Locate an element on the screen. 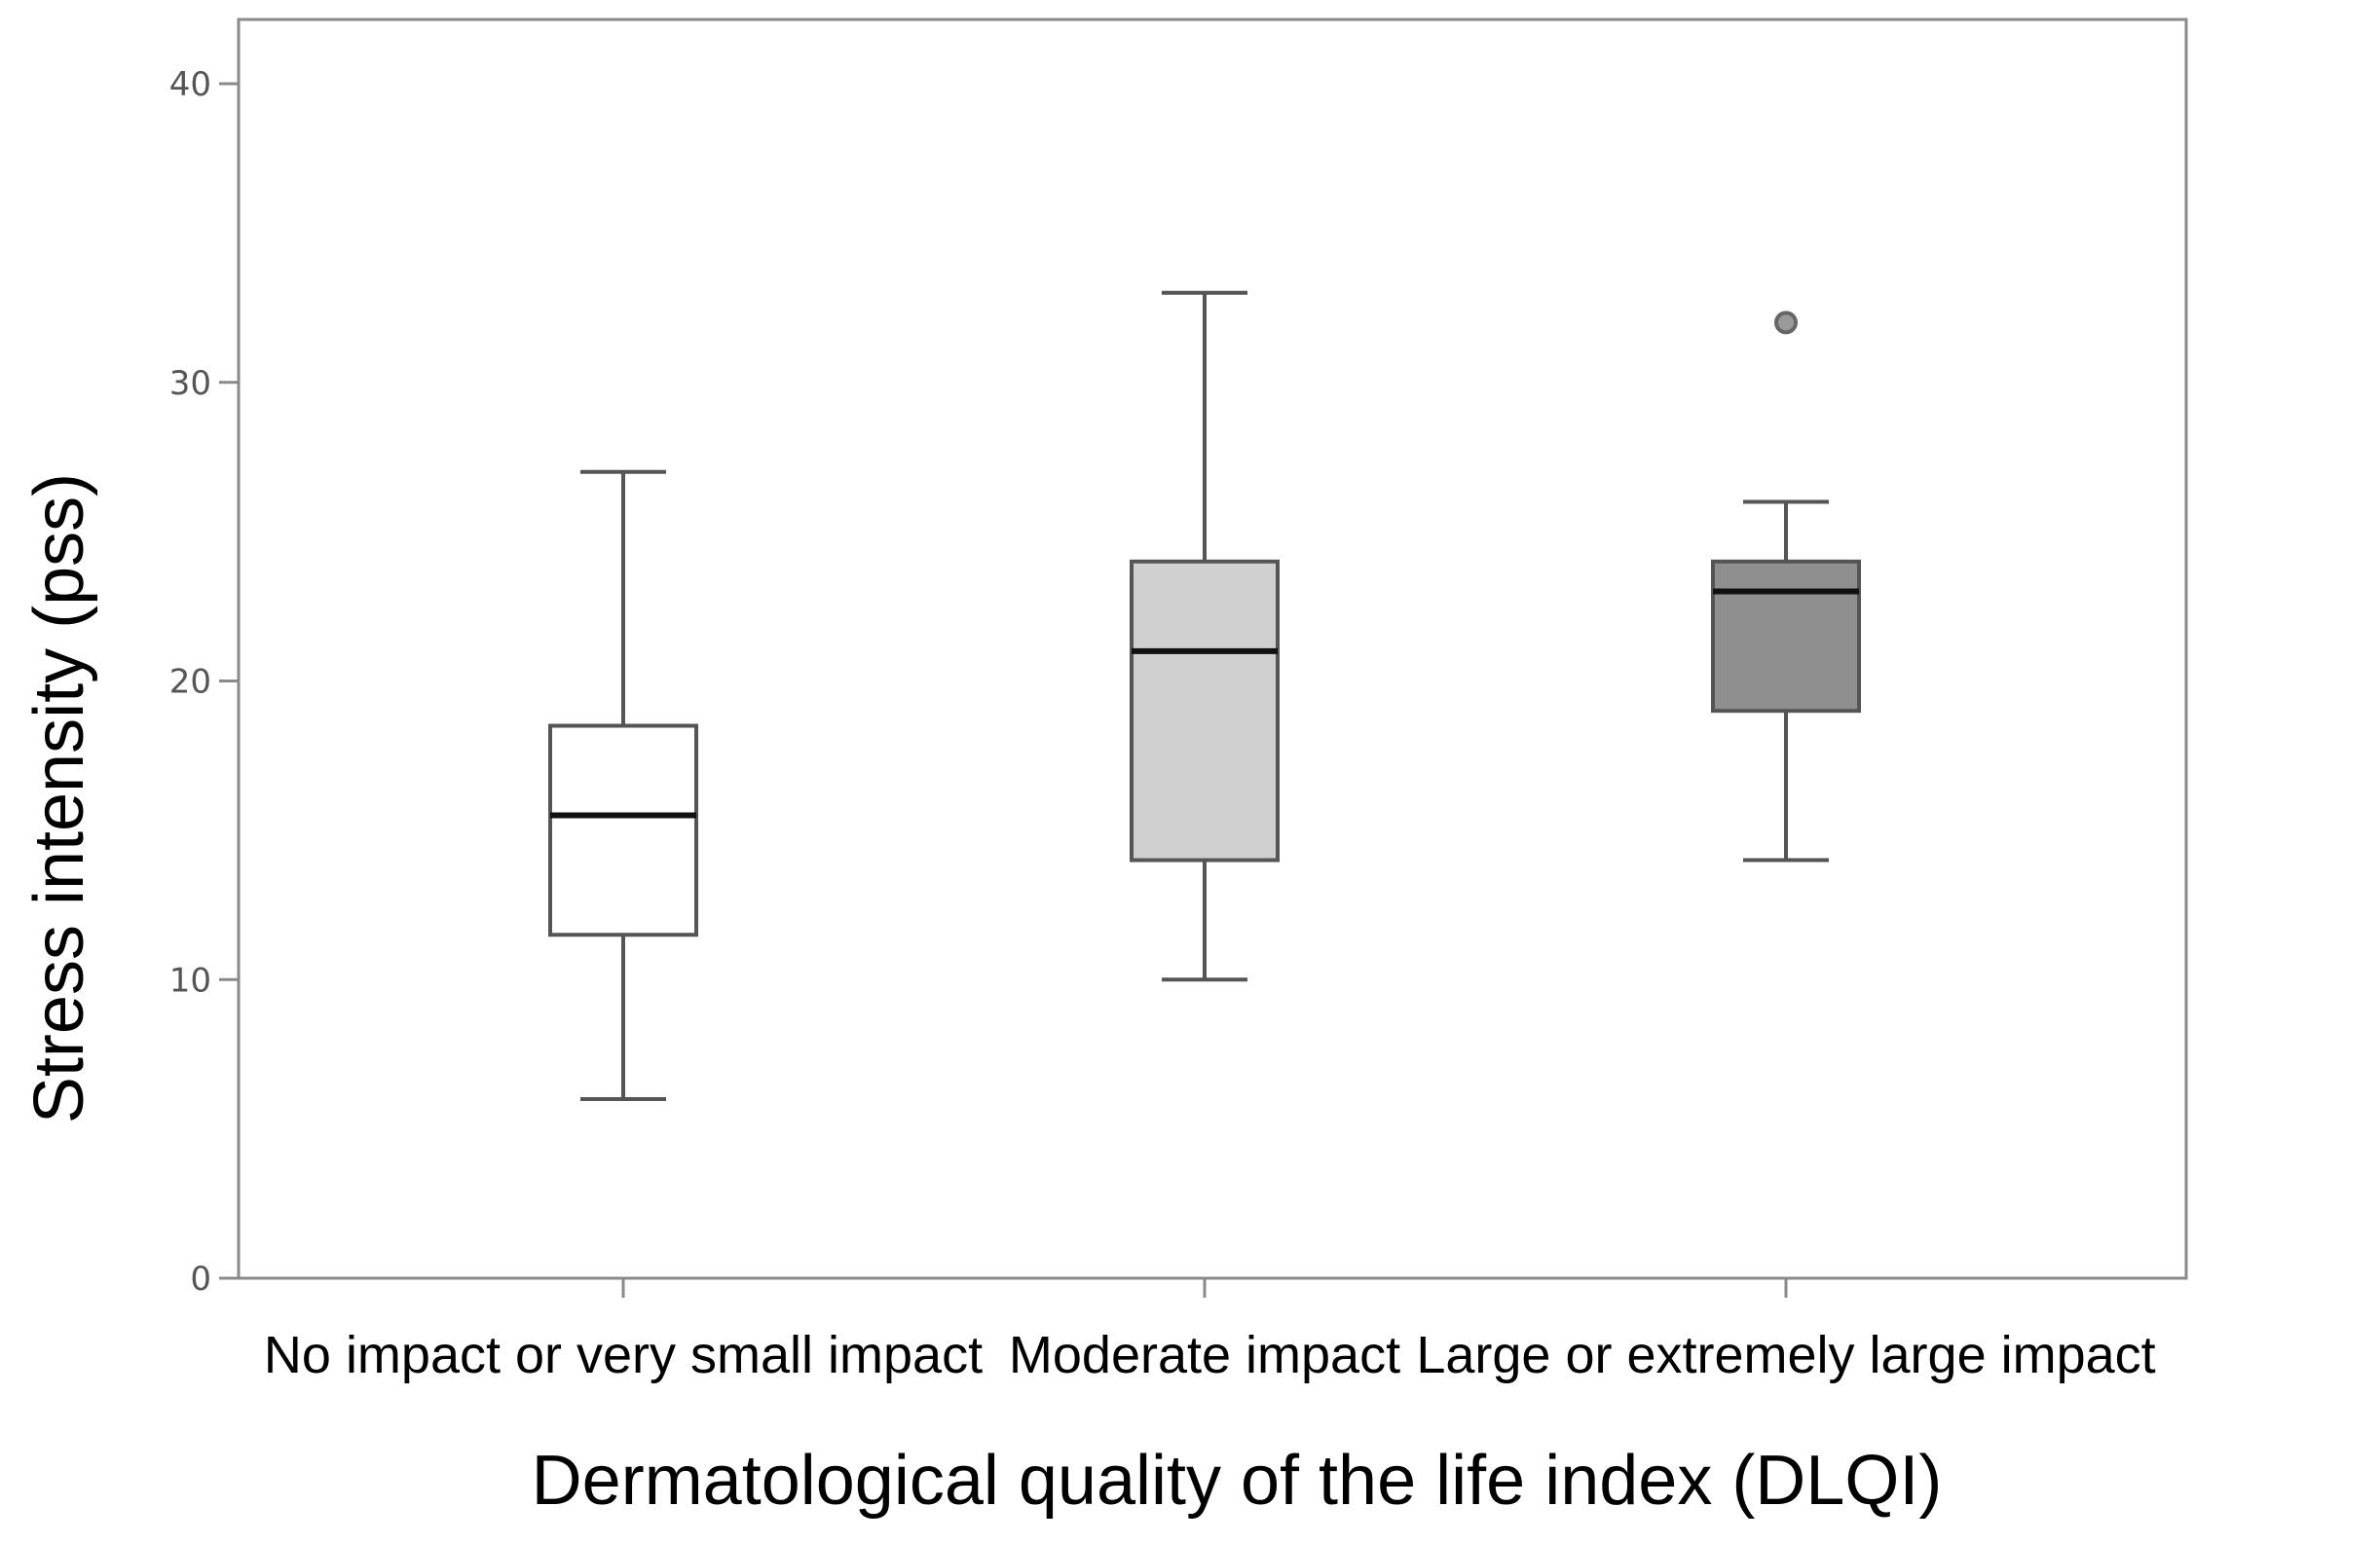 The width and height of the screenshot is (2380, 1543). outlier-point is located at coordinates (1786, 323).